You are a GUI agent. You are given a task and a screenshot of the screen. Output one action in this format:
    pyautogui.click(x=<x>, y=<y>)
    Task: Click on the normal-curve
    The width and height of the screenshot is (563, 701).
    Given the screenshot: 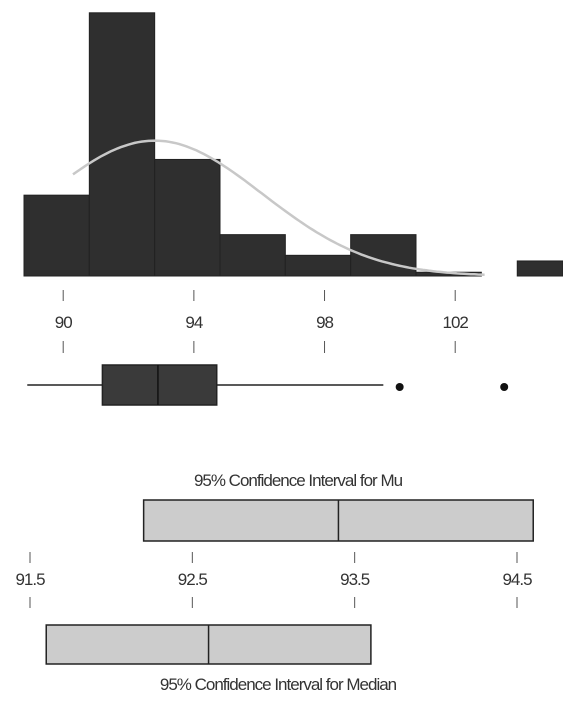 What is the action you would take?
    pyautogui.click(x=278, y=207)
    